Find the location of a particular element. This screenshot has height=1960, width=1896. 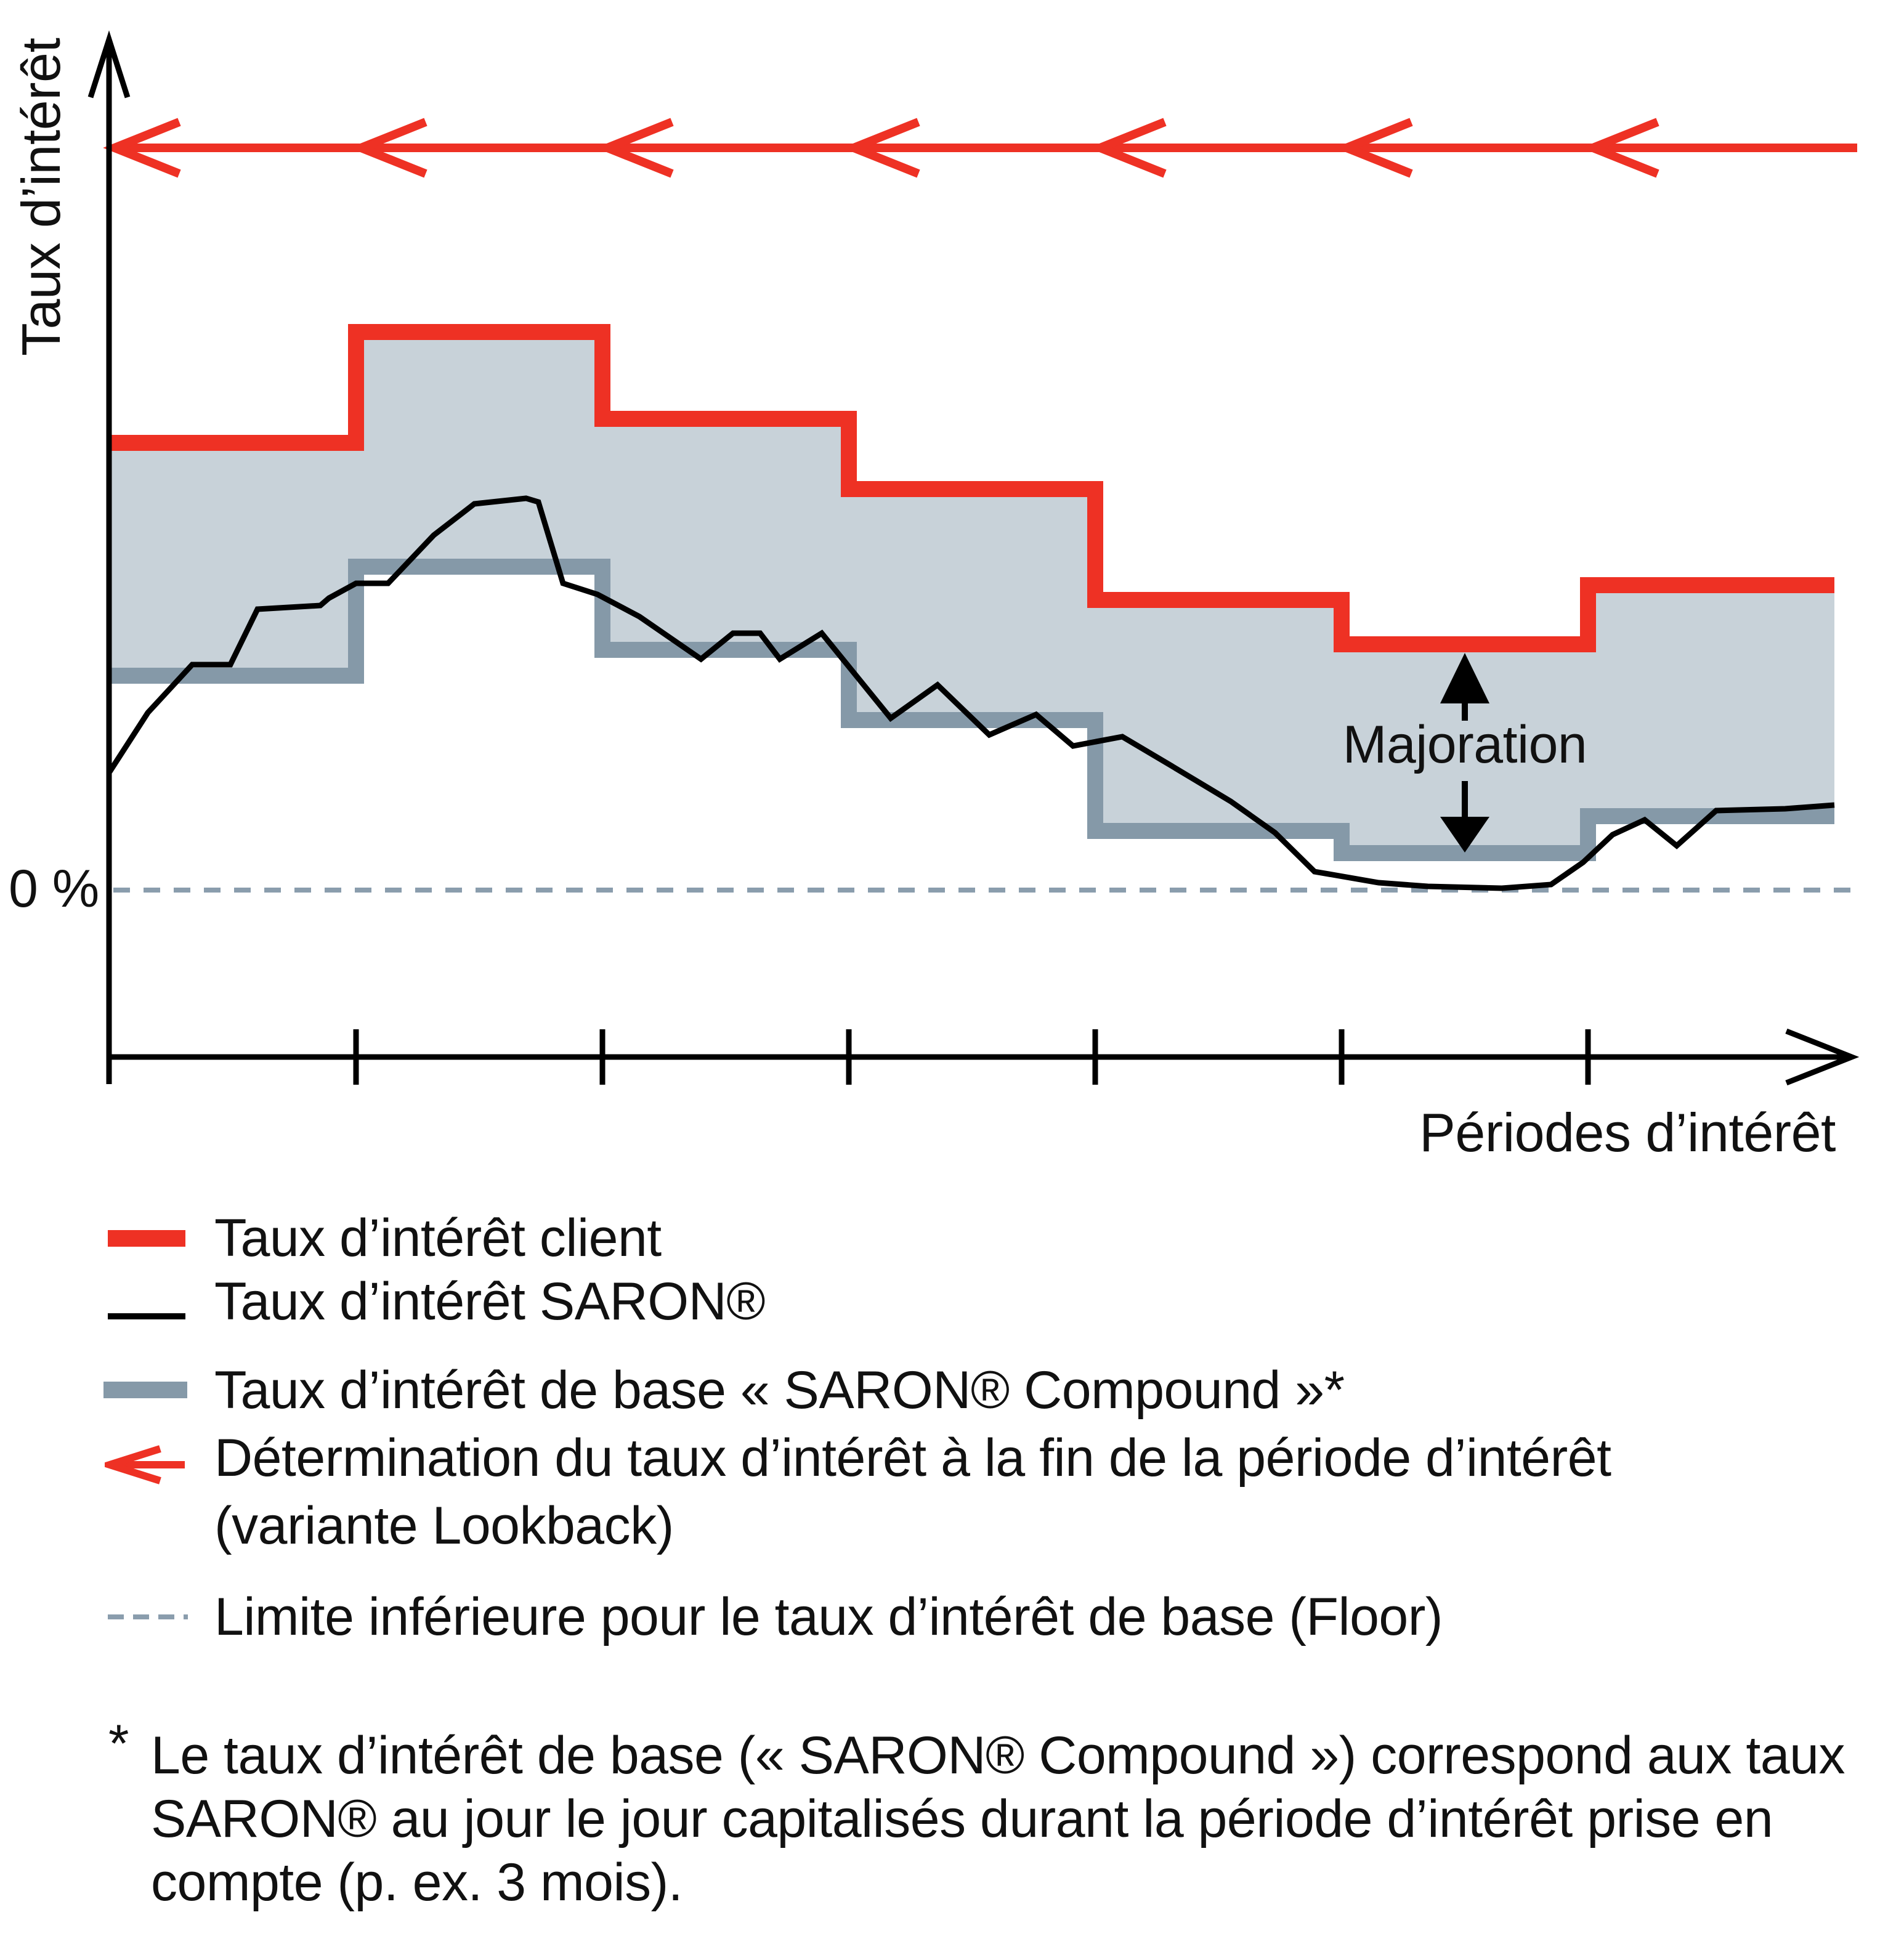

legend-label-saron-rate: Taux d’intérêt SARON® is located at coordinates (490, 1301).